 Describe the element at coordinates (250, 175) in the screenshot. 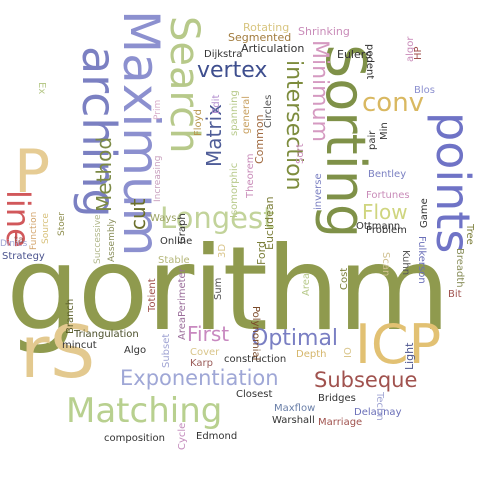

I see `cloud-word: Theorem` at that location.